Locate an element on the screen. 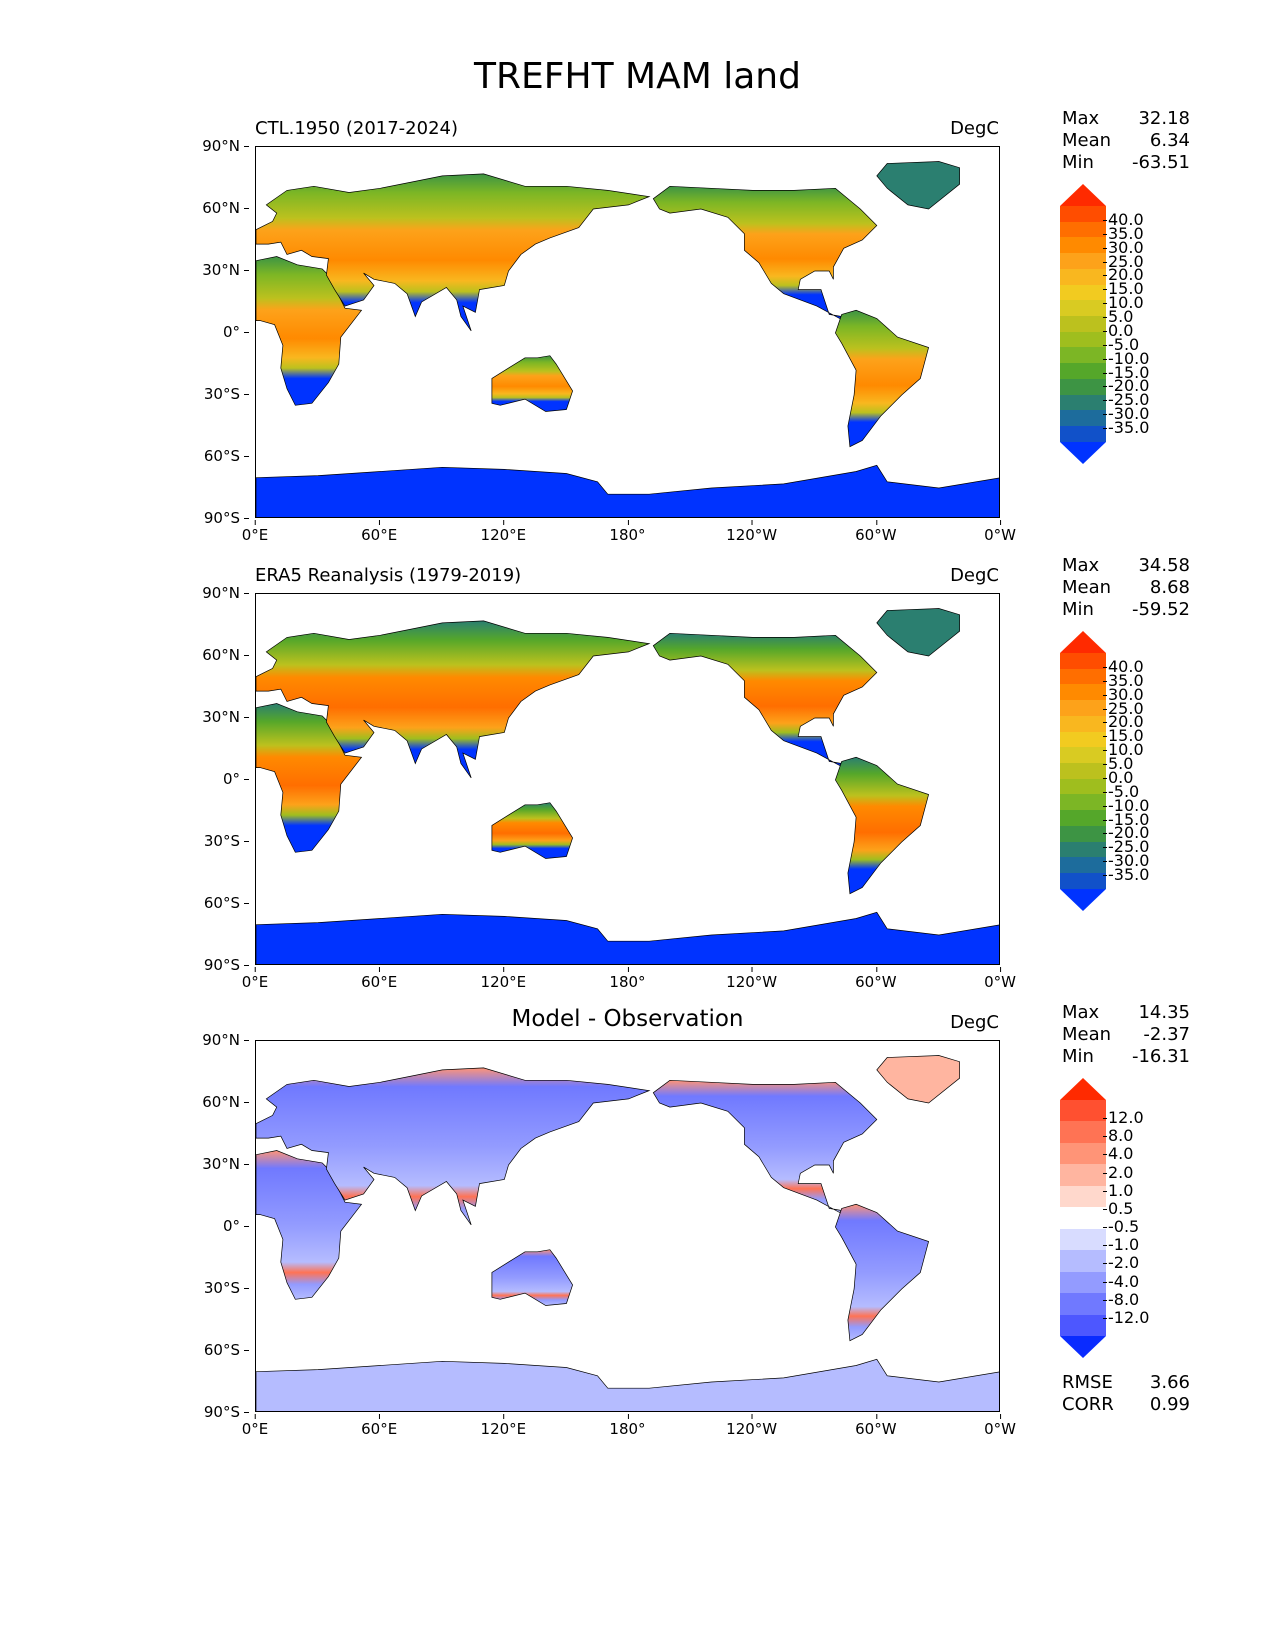 The image size is (1275, 1650). map-ctl is located at coordinates (627, 332).